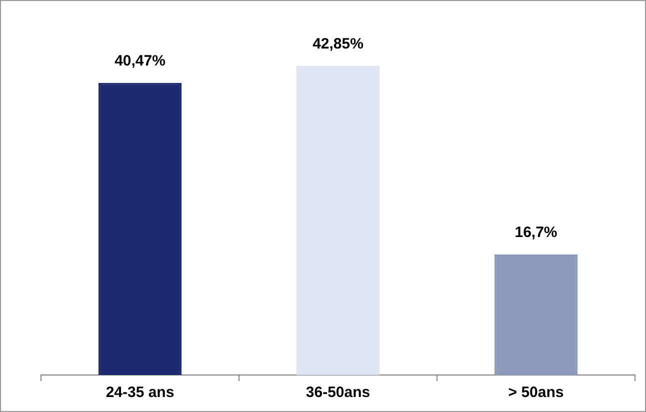 The width and height of the screenshot is (646, 412). I want to click on x-tick-label: > 50ans, so click(536, 393).